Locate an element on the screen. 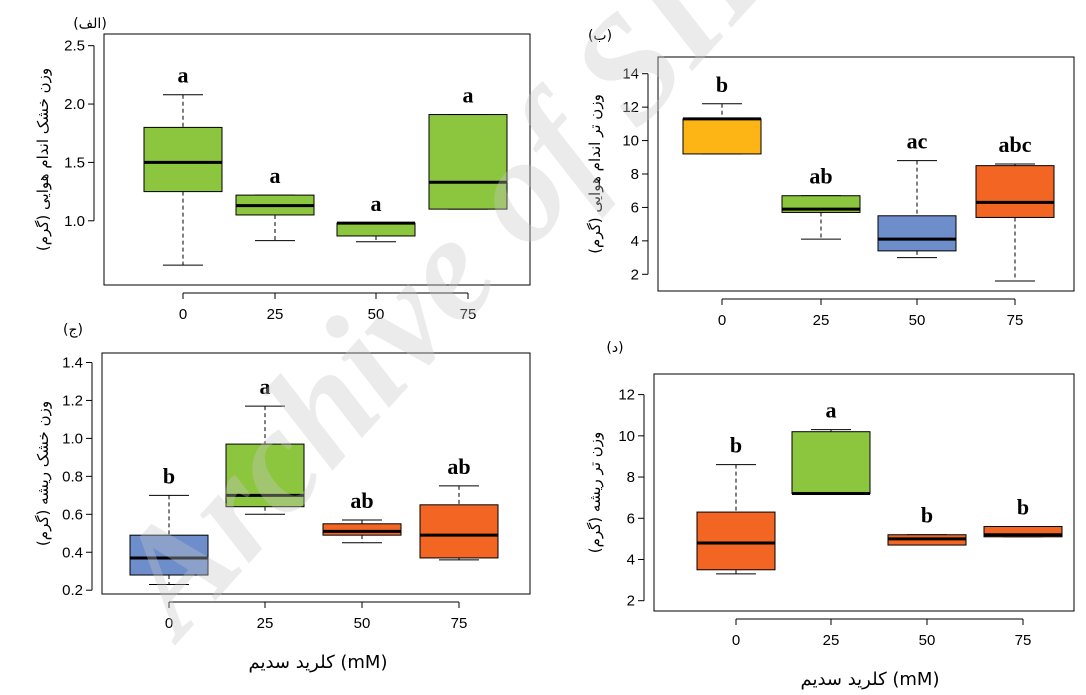 The height and width of the screenshot is (695, 1086). box-50: b is located at coordinates (927, 524).